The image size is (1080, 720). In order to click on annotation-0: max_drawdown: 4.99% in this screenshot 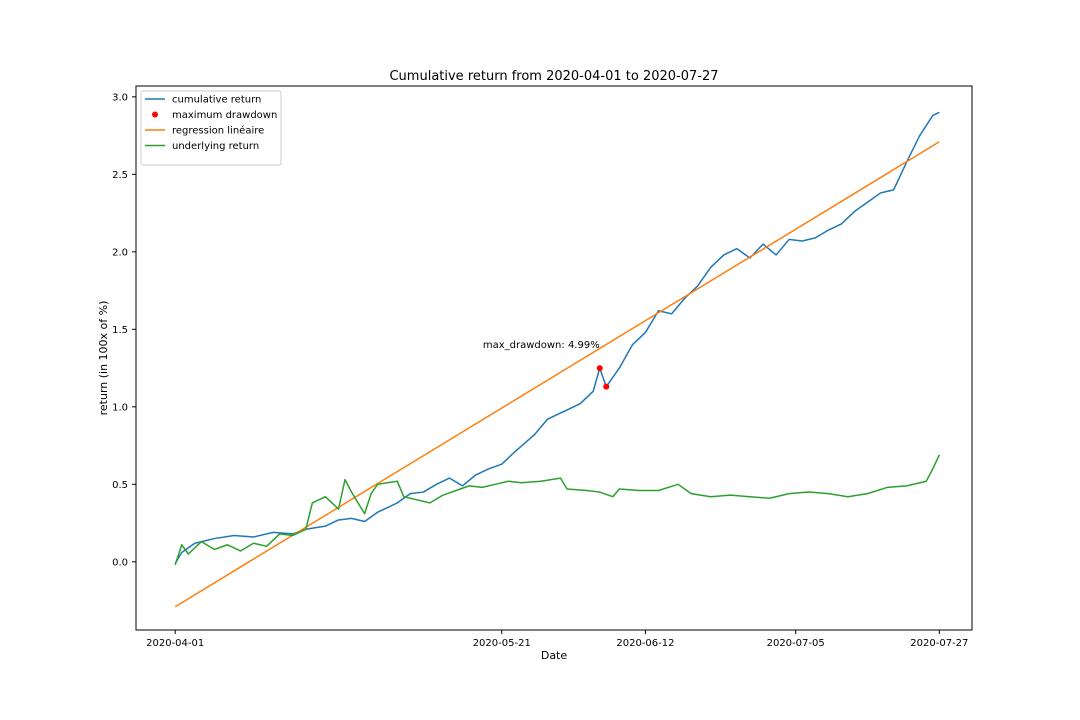, I will do `click(541, 345)`.